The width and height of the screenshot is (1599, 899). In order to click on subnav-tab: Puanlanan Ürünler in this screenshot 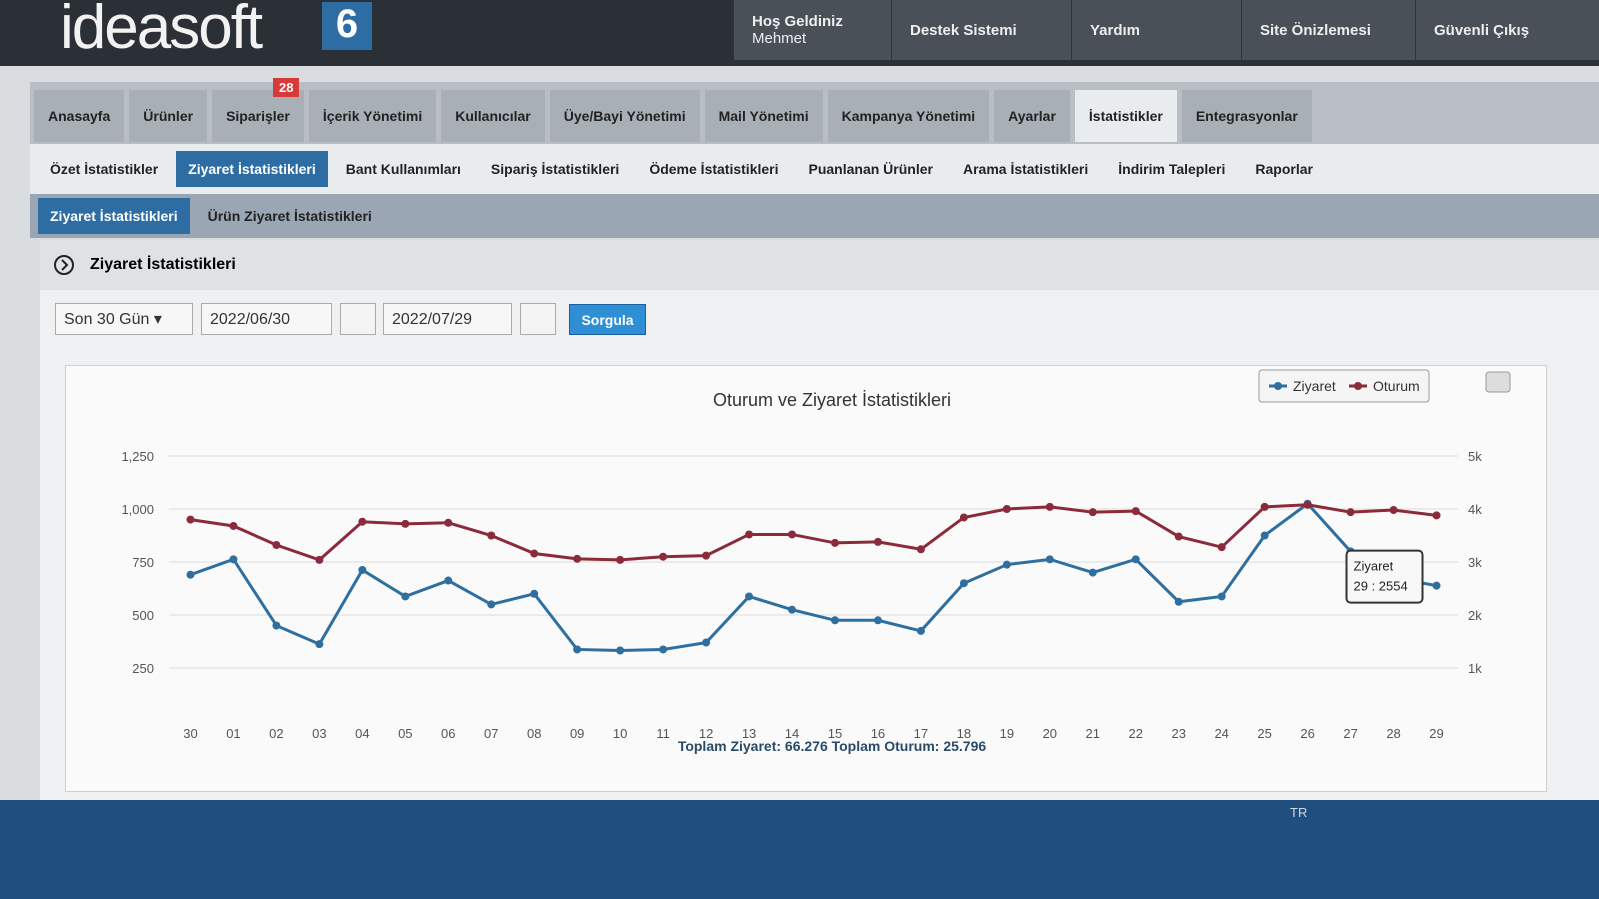, I will do `click(870, 169)`.